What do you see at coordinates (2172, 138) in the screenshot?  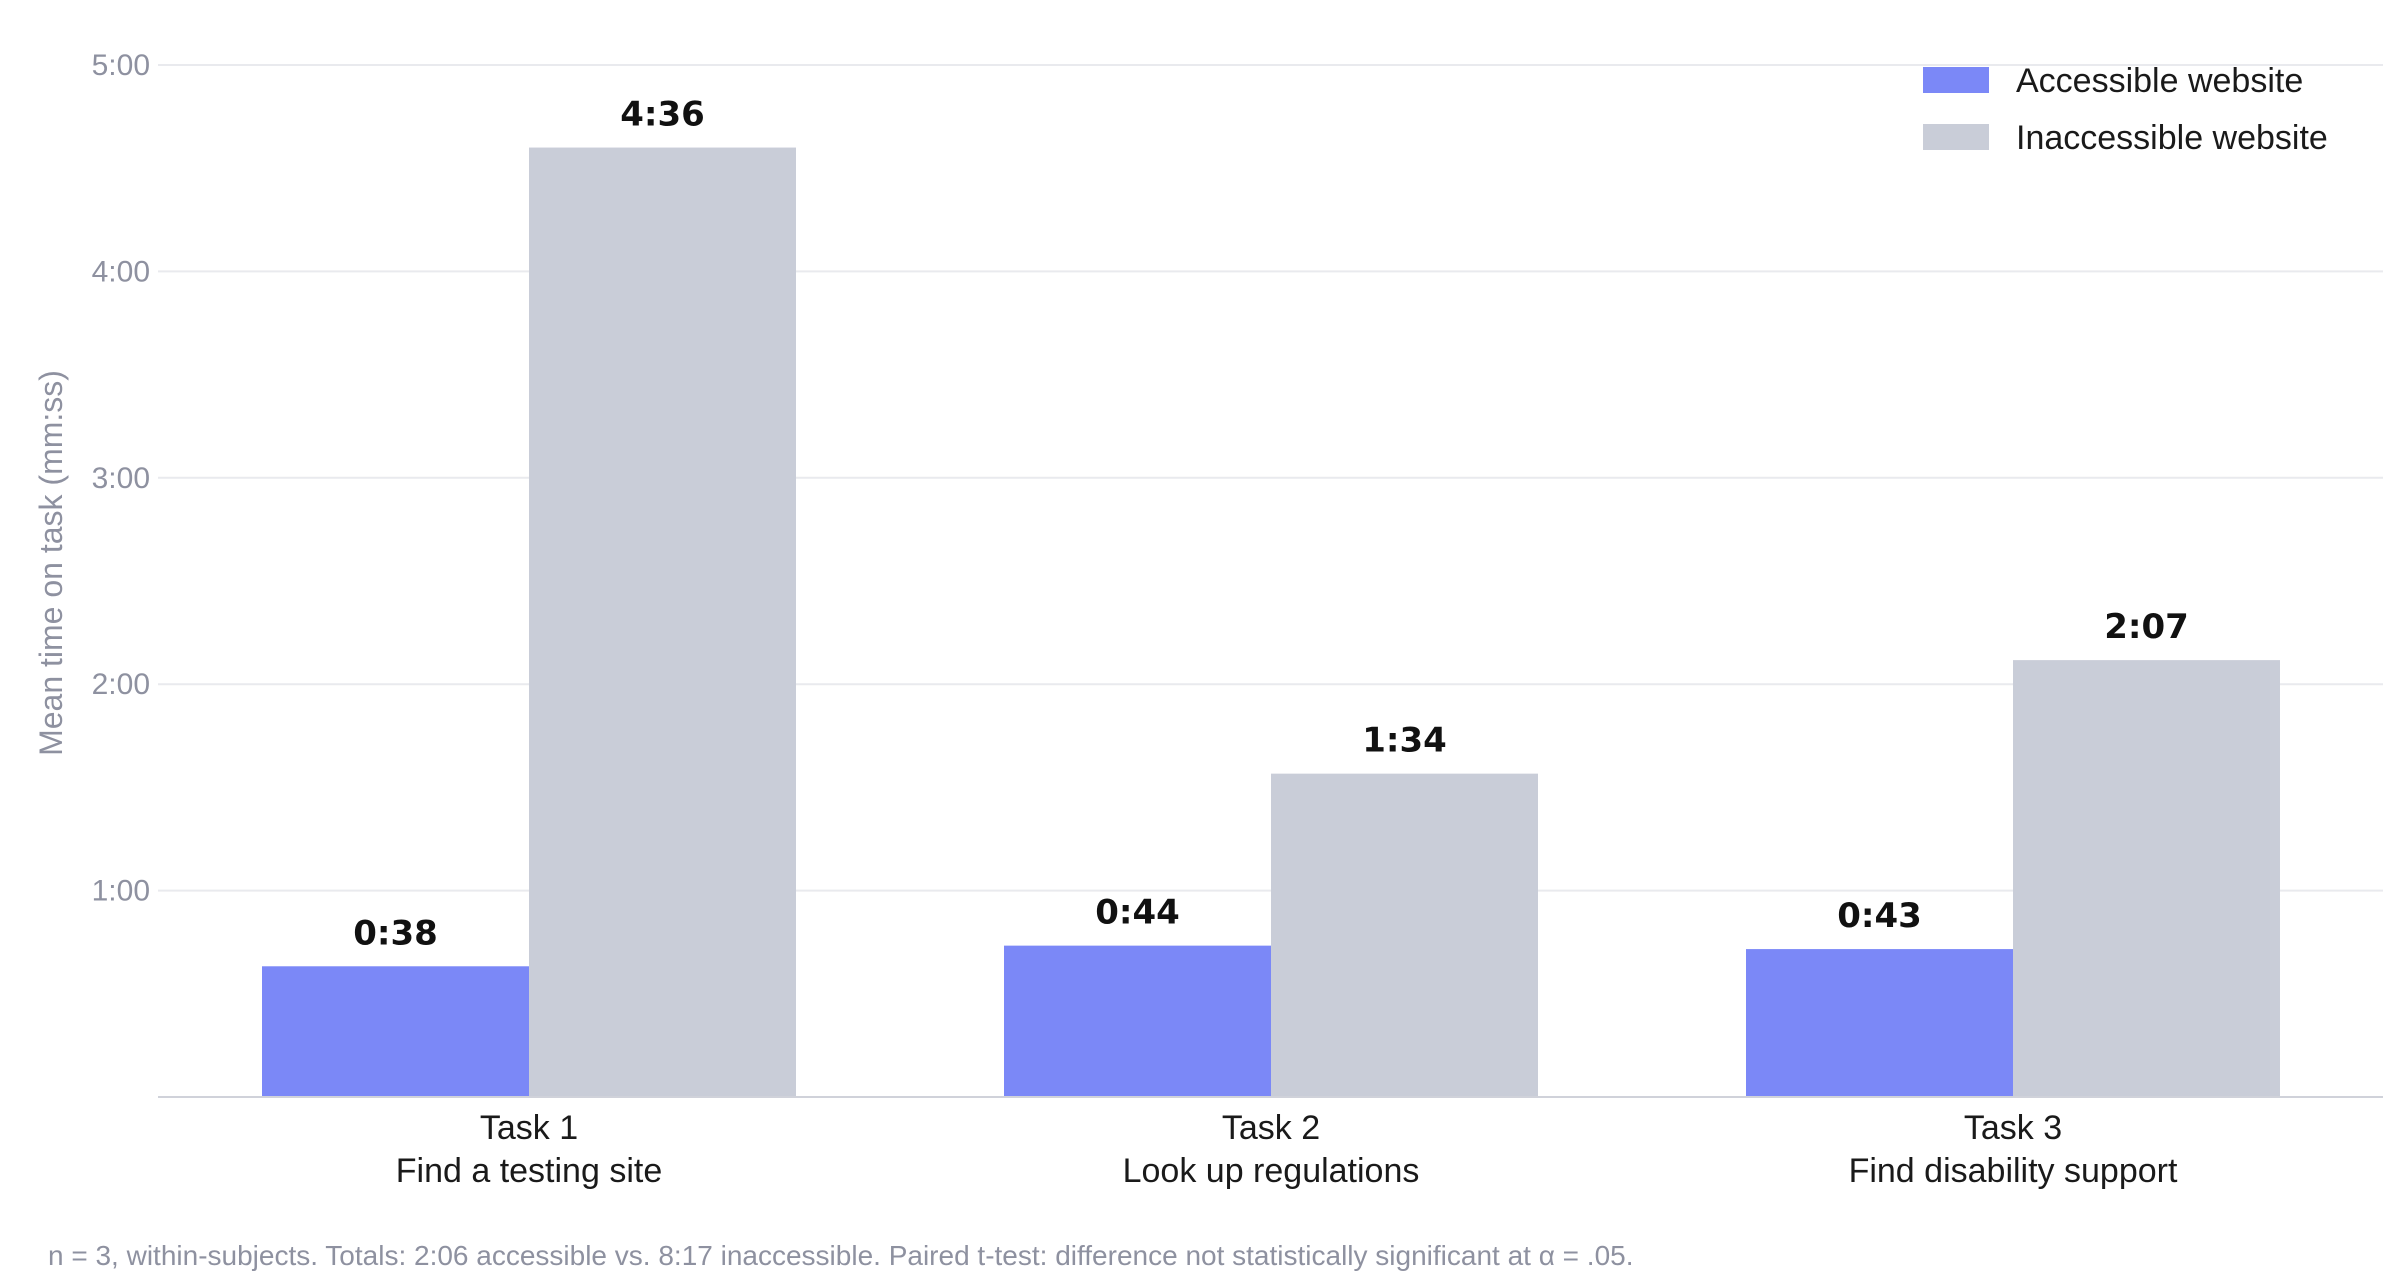 I see `legend-label: Inaccessible website` at bounding box center [2172, 138].